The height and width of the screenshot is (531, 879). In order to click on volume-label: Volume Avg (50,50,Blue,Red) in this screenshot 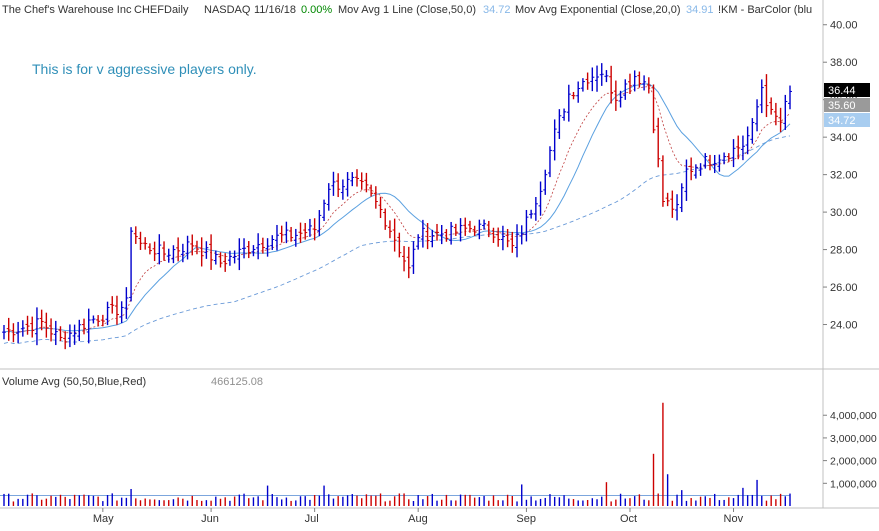, I will do `click(74, 382)`.